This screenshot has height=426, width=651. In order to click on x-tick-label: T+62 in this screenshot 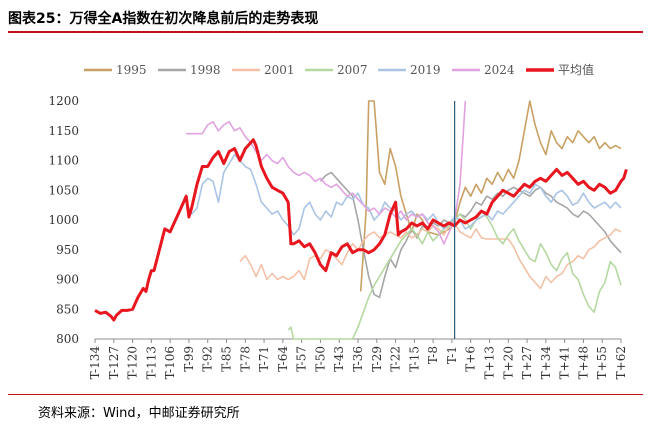, I will do `click(621, 362)`.